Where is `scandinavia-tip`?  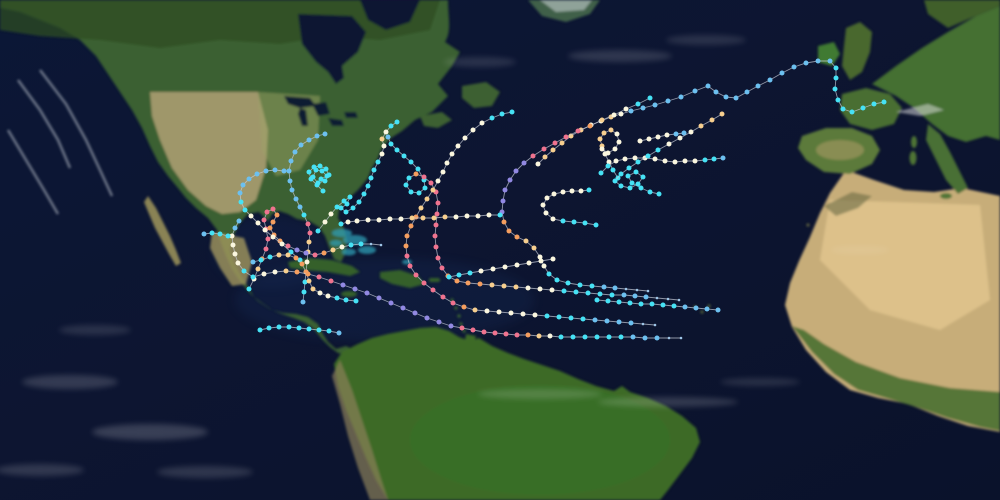 scandinavia-tip is located at coordinates (962, 14).